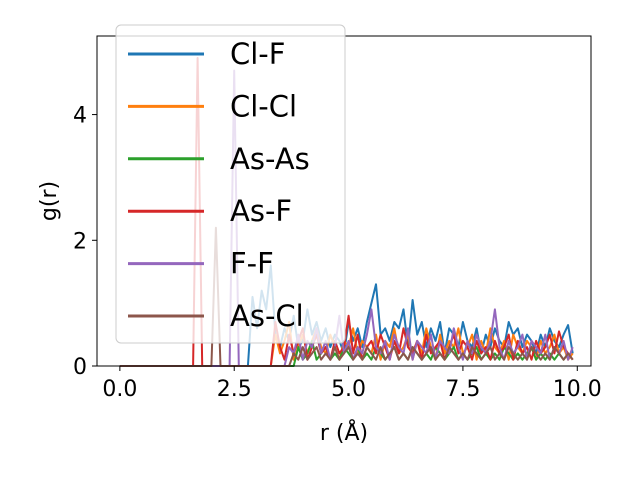  What do you see at coordinates (348, 389) in the screenshot?
I see `x-tick-label: 5.0` at bounding box center [348, 389].